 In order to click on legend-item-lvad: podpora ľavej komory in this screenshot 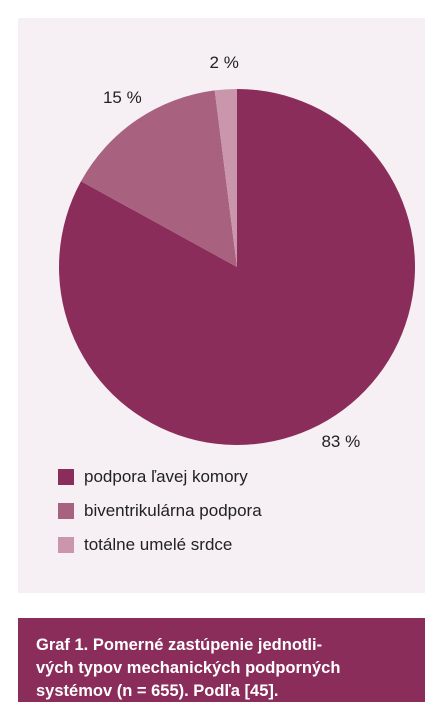, I will do `click(160, 477)`.